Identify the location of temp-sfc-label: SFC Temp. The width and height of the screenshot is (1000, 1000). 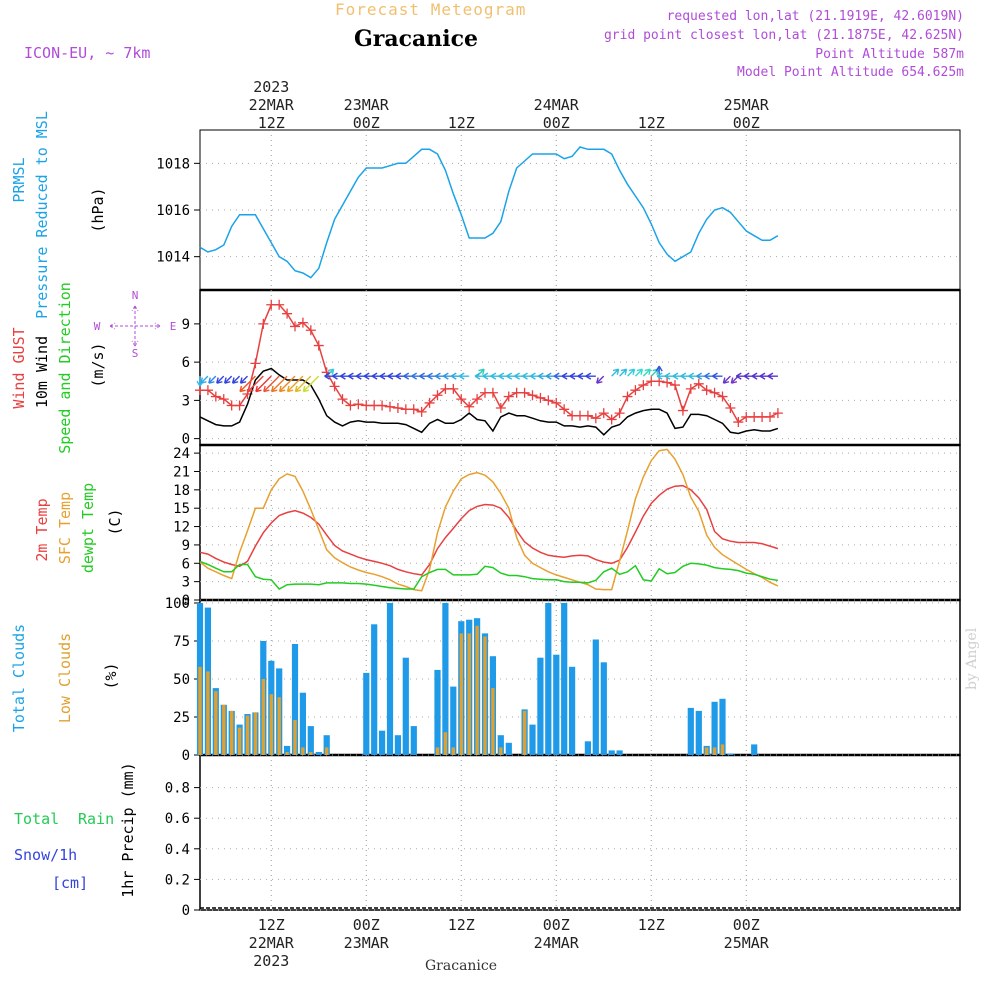
(65, 528).